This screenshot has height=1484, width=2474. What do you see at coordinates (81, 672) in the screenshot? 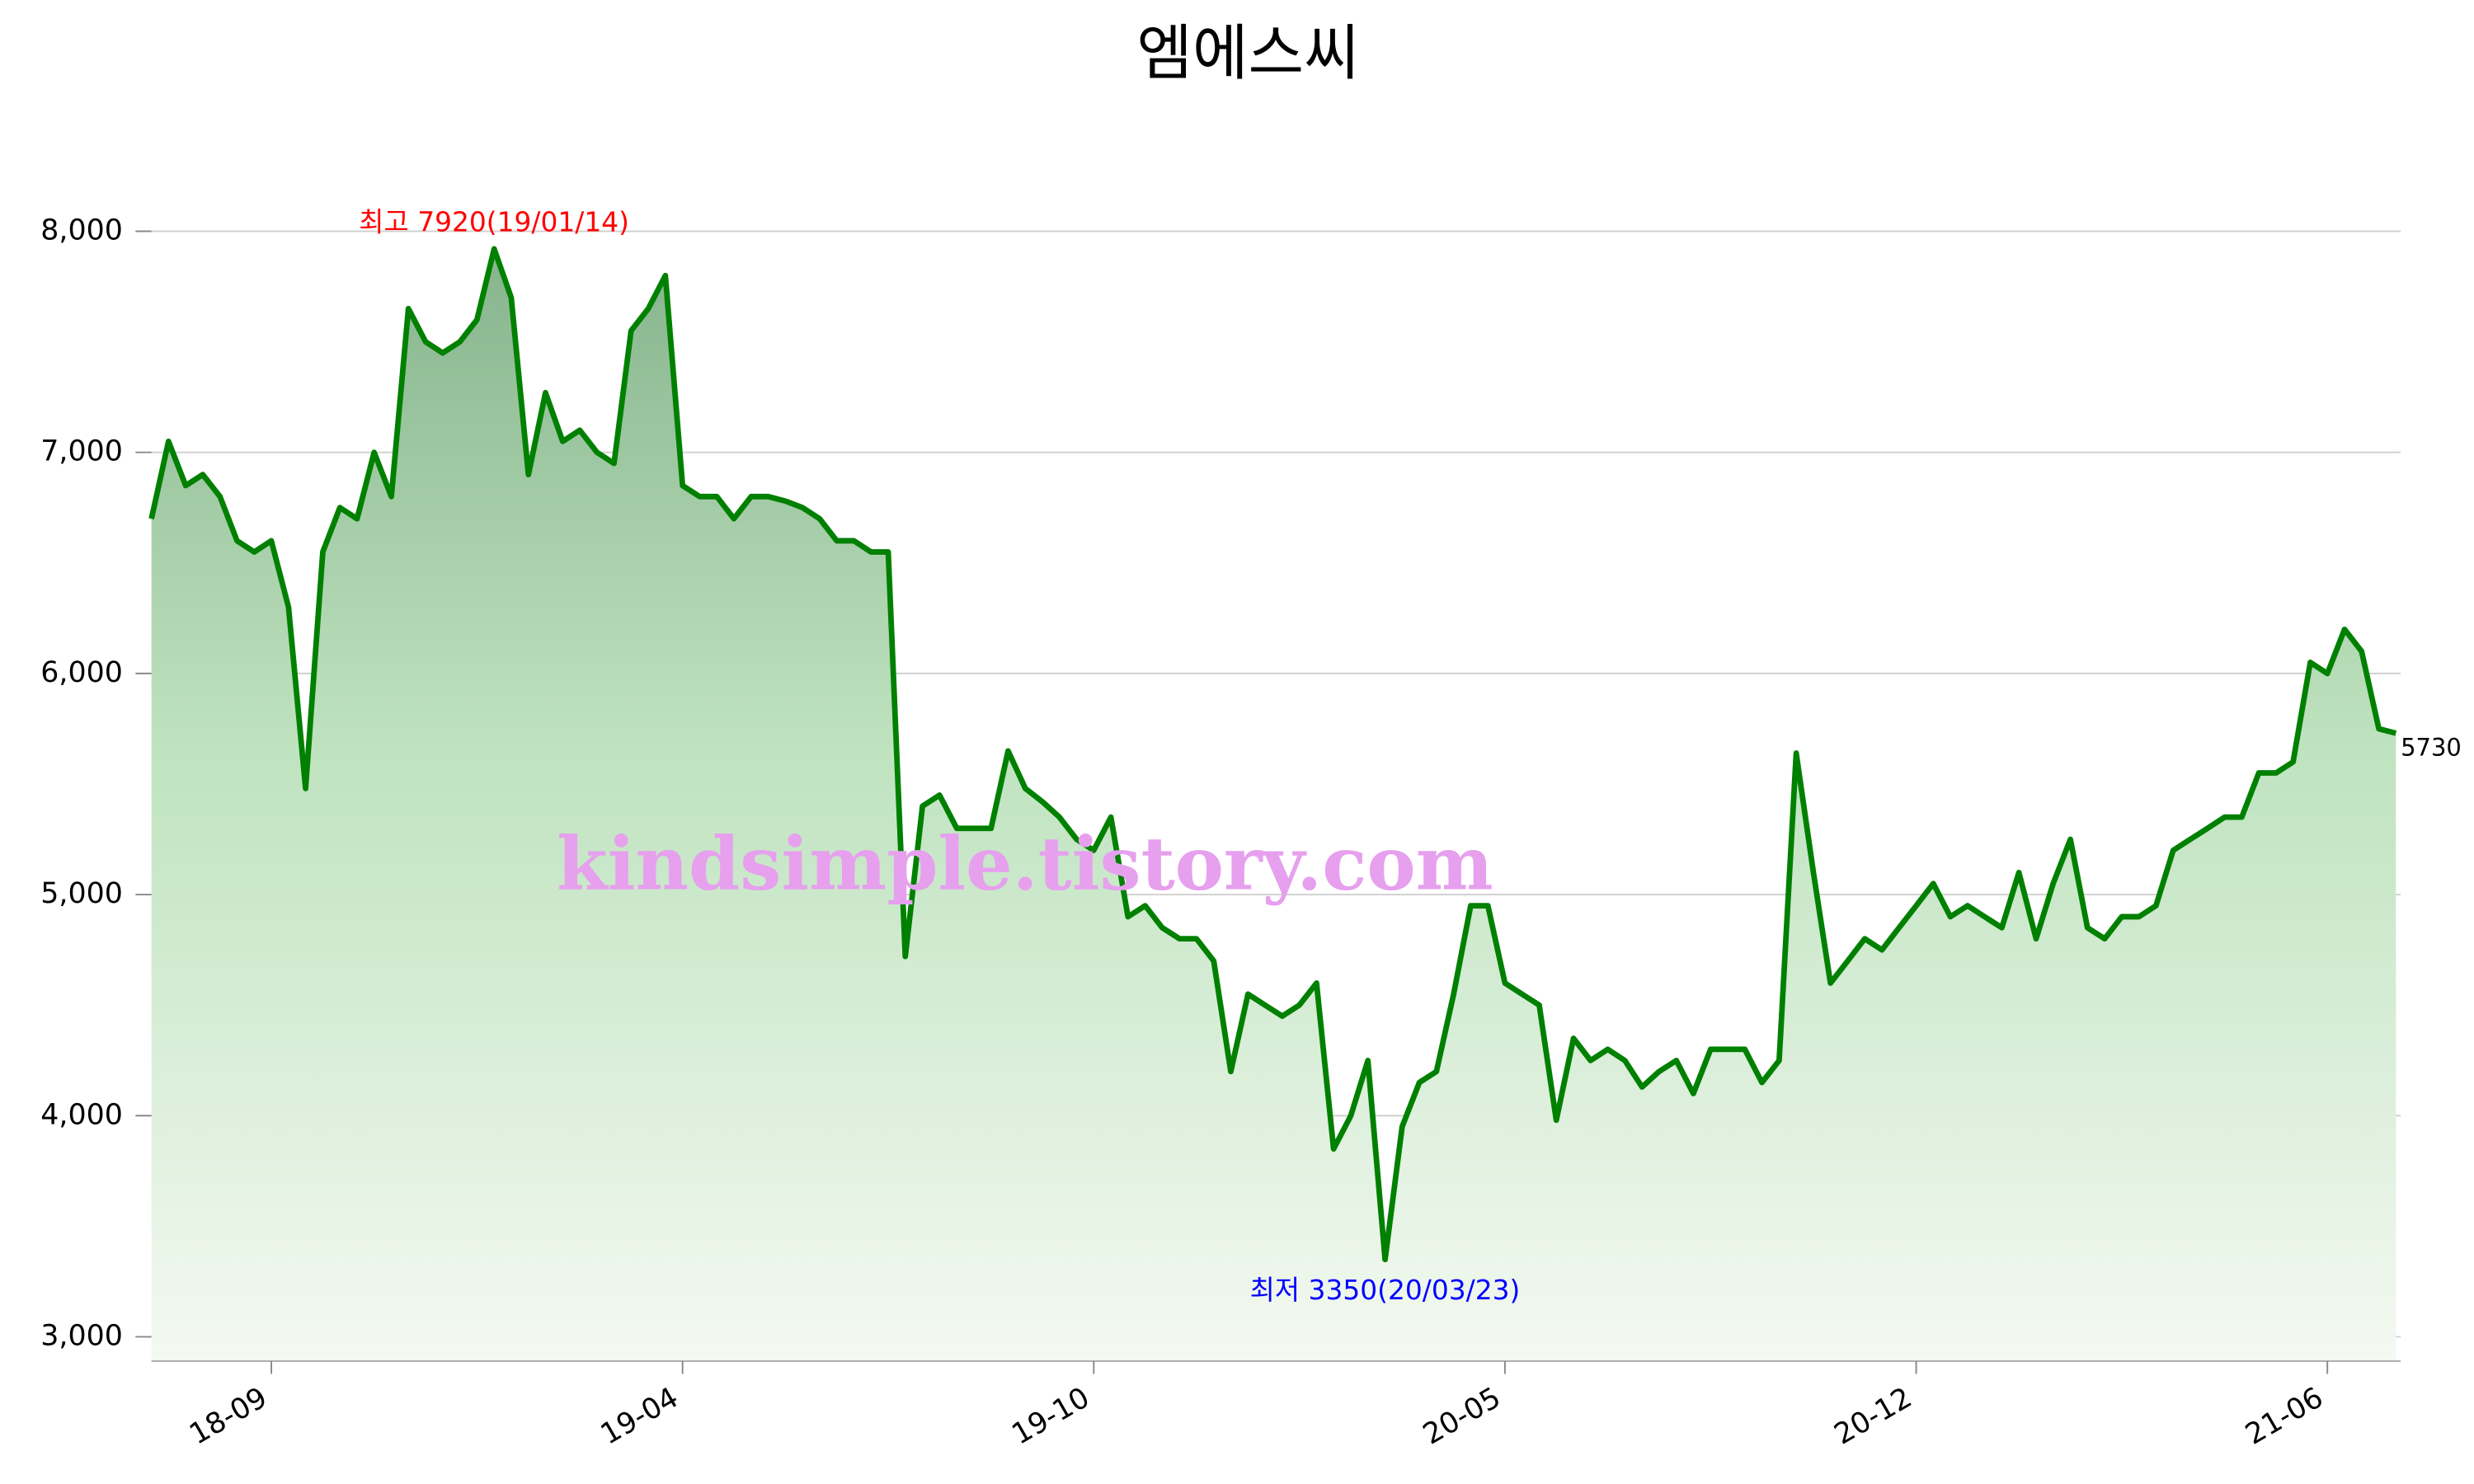
I see `y-tick-label: 6,000` at bounding box center [81, 672].